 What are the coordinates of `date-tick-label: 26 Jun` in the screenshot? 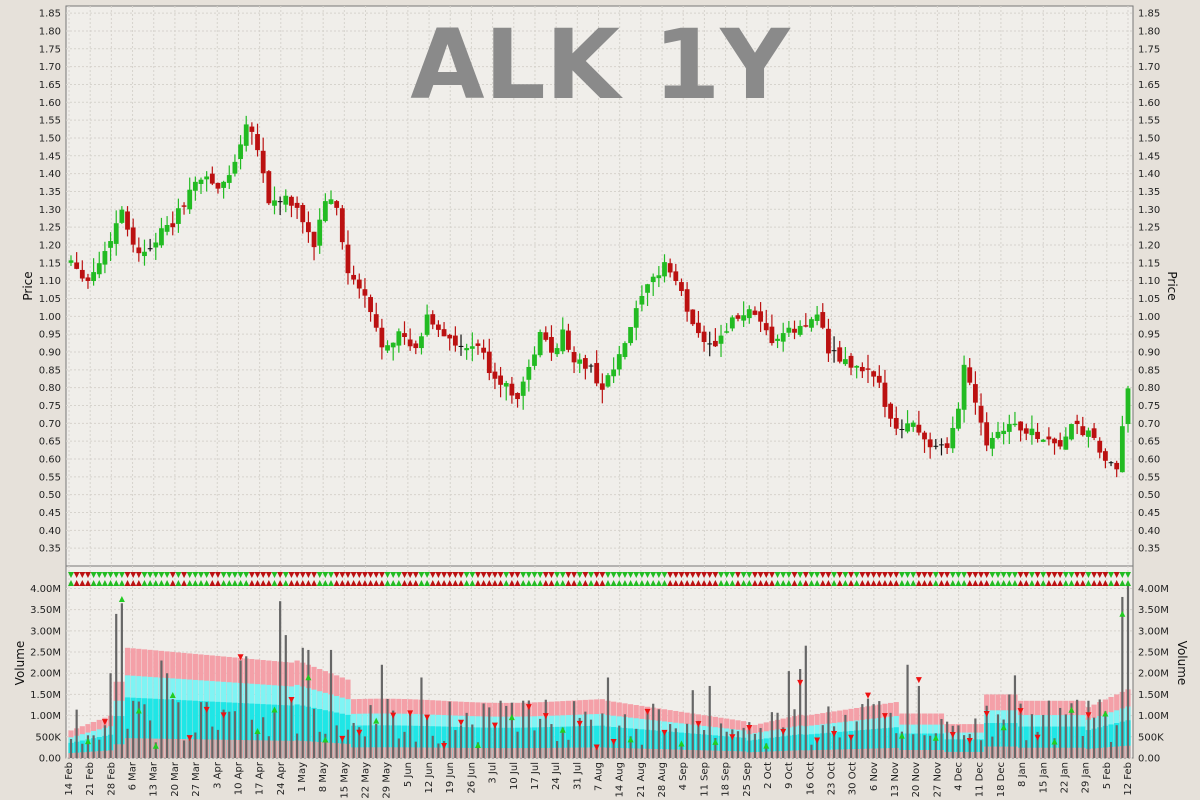 It's located at (471, 778).